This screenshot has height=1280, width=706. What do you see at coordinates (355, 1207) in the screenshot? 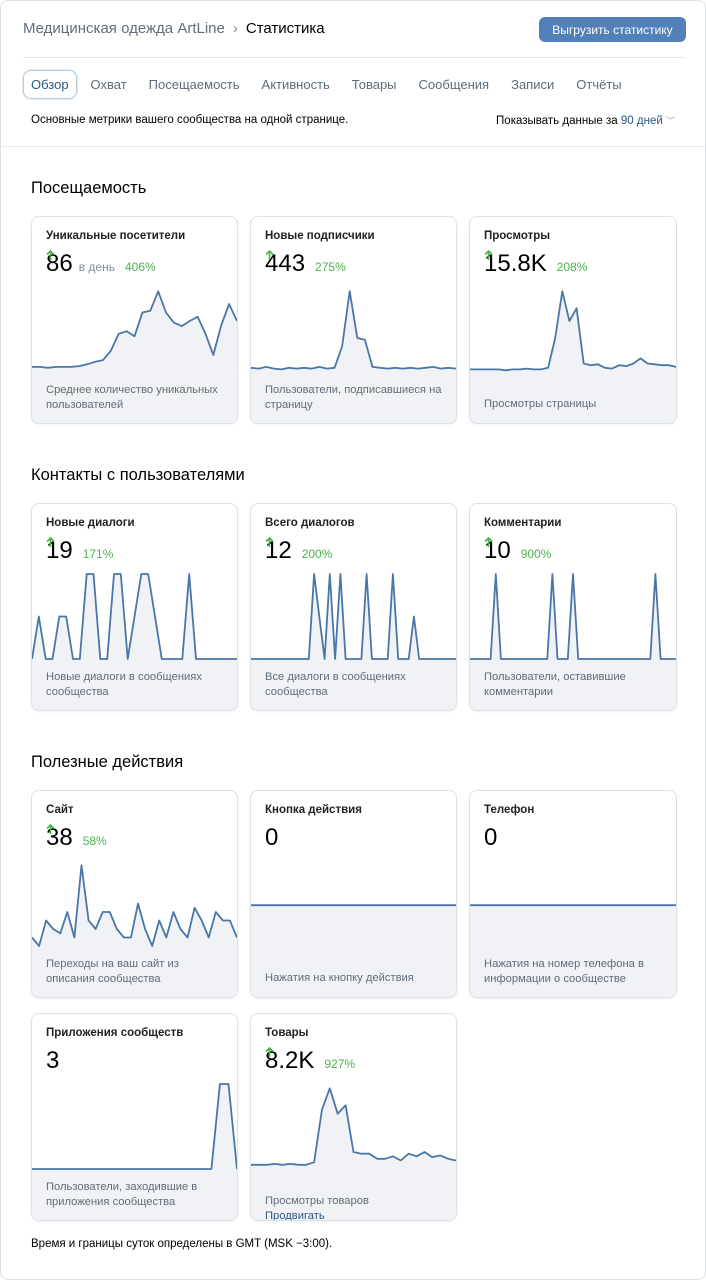
I see `card-description: Просмотры товаров Продвигать` at bounding box center [355, 1207].